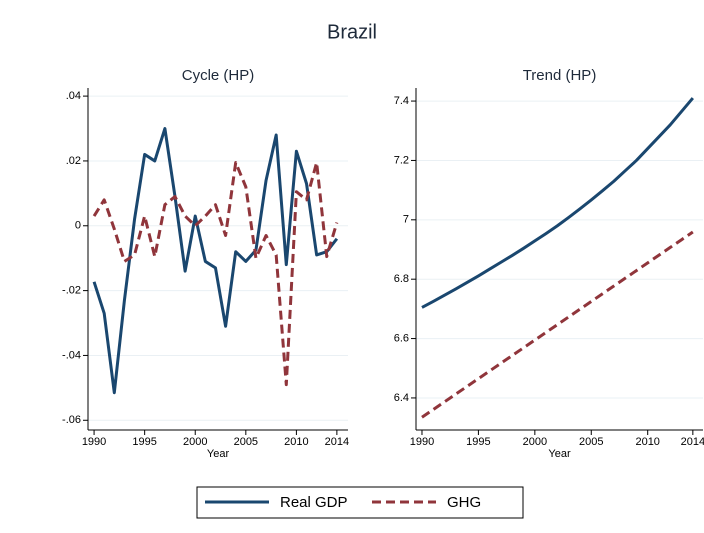 This screenshot has width=704, height=533. I want to click on y-tick-label: -.02, so click(71, 291).